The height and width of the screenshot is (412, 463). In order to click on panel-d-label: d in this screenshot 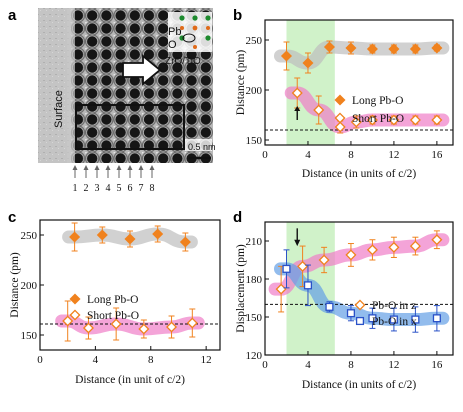, I will do `click(237, 217)`.